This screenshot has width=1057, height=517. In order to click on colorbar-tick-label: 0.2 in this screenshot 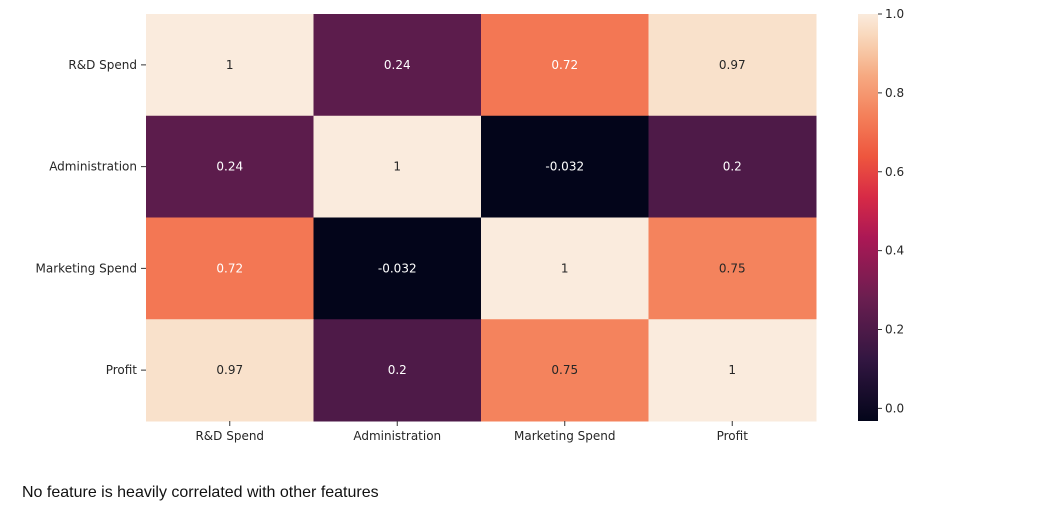, I will do `click(894, 330)`.